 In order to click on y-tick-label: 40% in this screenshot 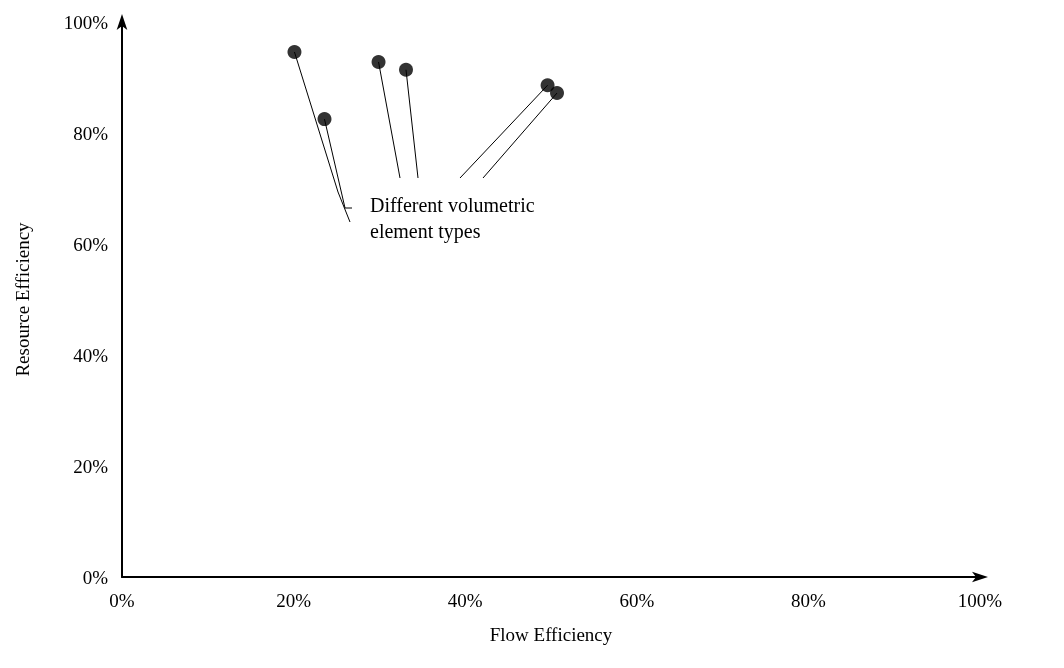, I will do `click(91, 355)`.